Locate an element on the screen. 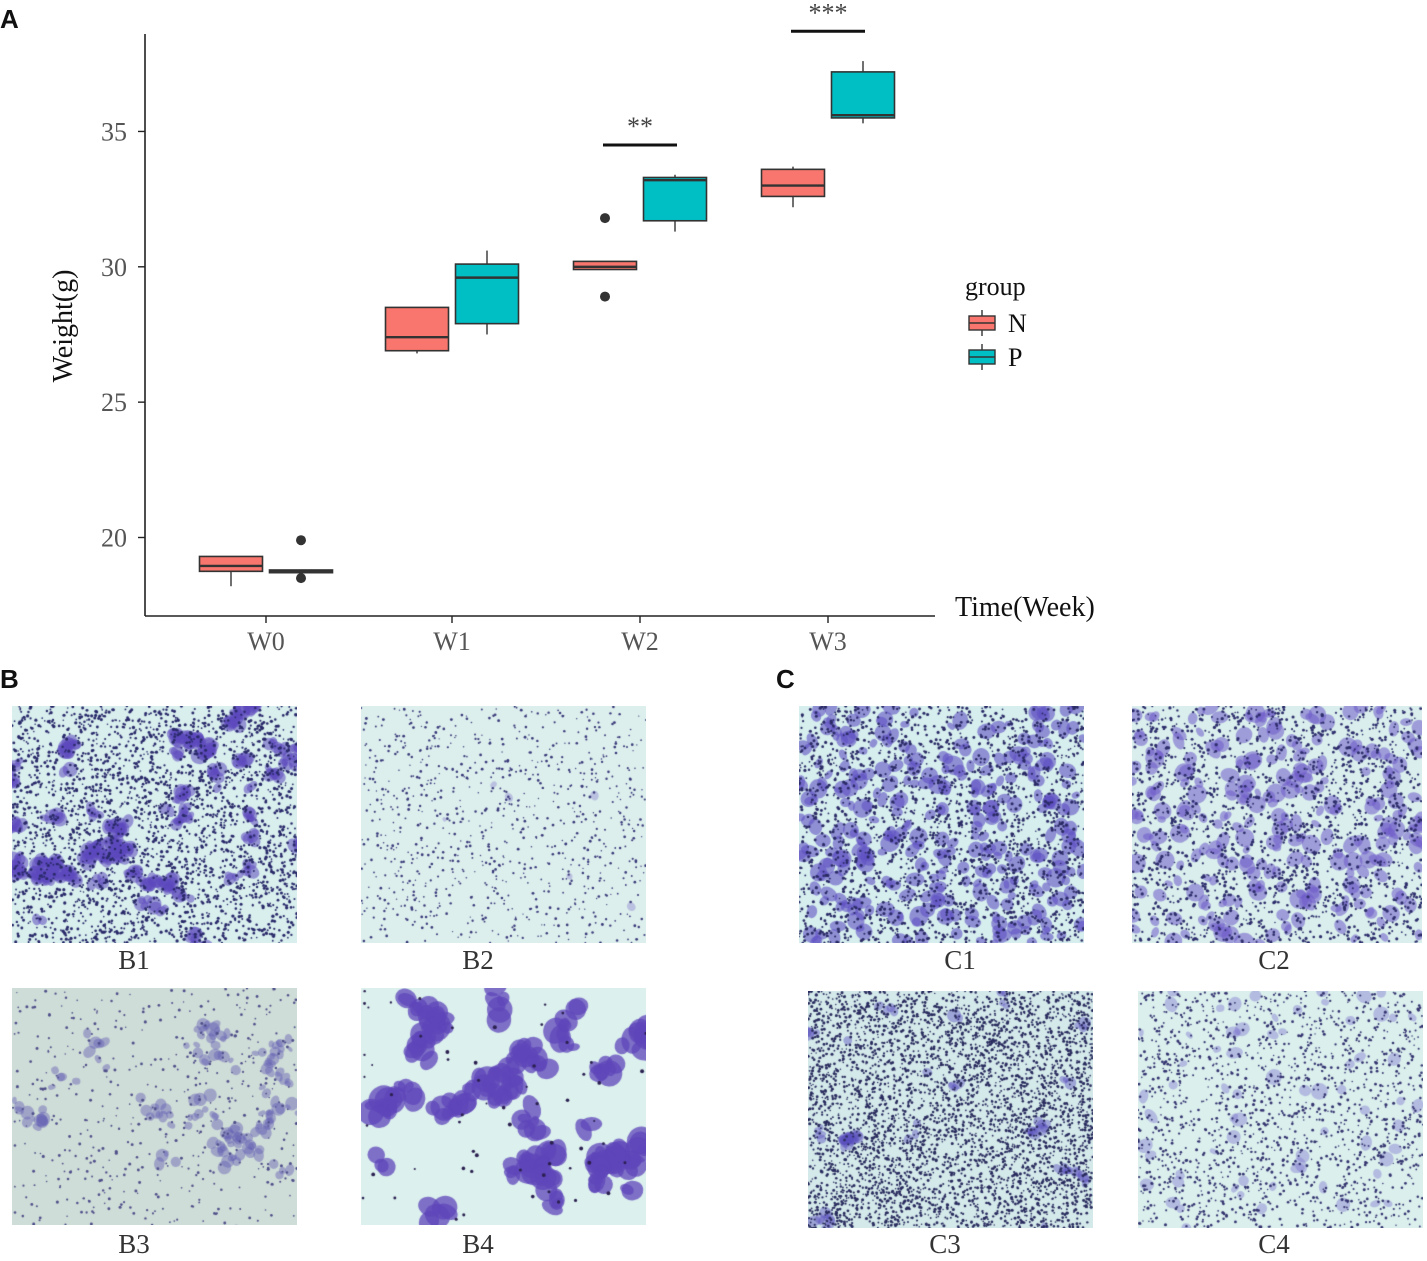  y-axis-title: Weight(g) is located at coordinates (63, 326).